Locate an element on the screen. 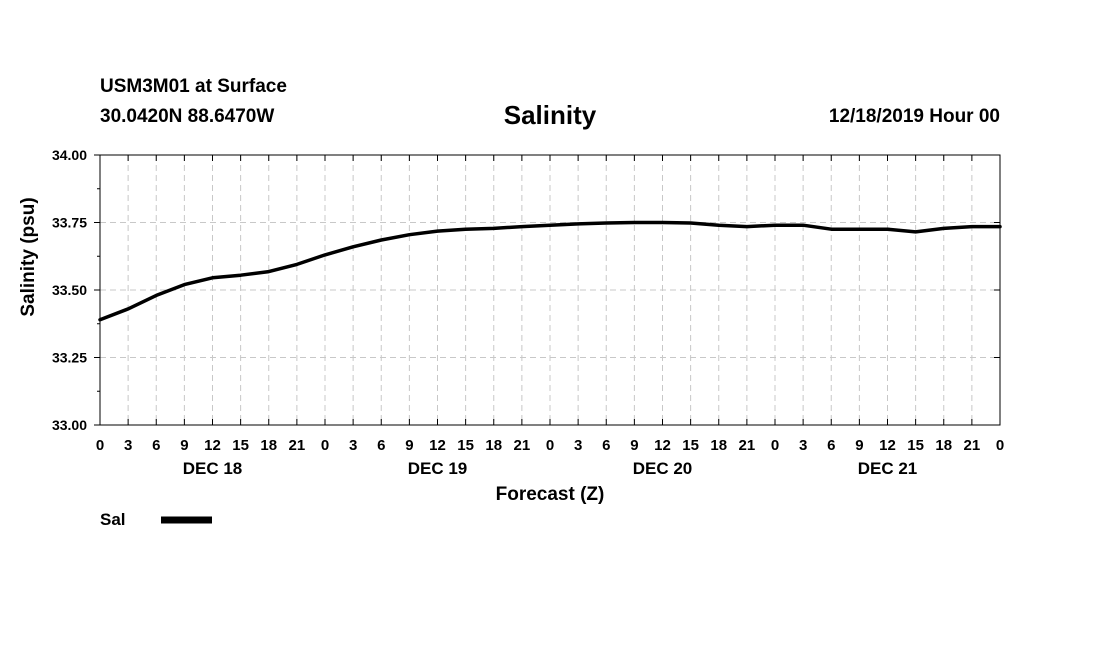 This screenshot has width=1100, height=650. y-tick-label: 33.50 is located at coordinates (69, 290).